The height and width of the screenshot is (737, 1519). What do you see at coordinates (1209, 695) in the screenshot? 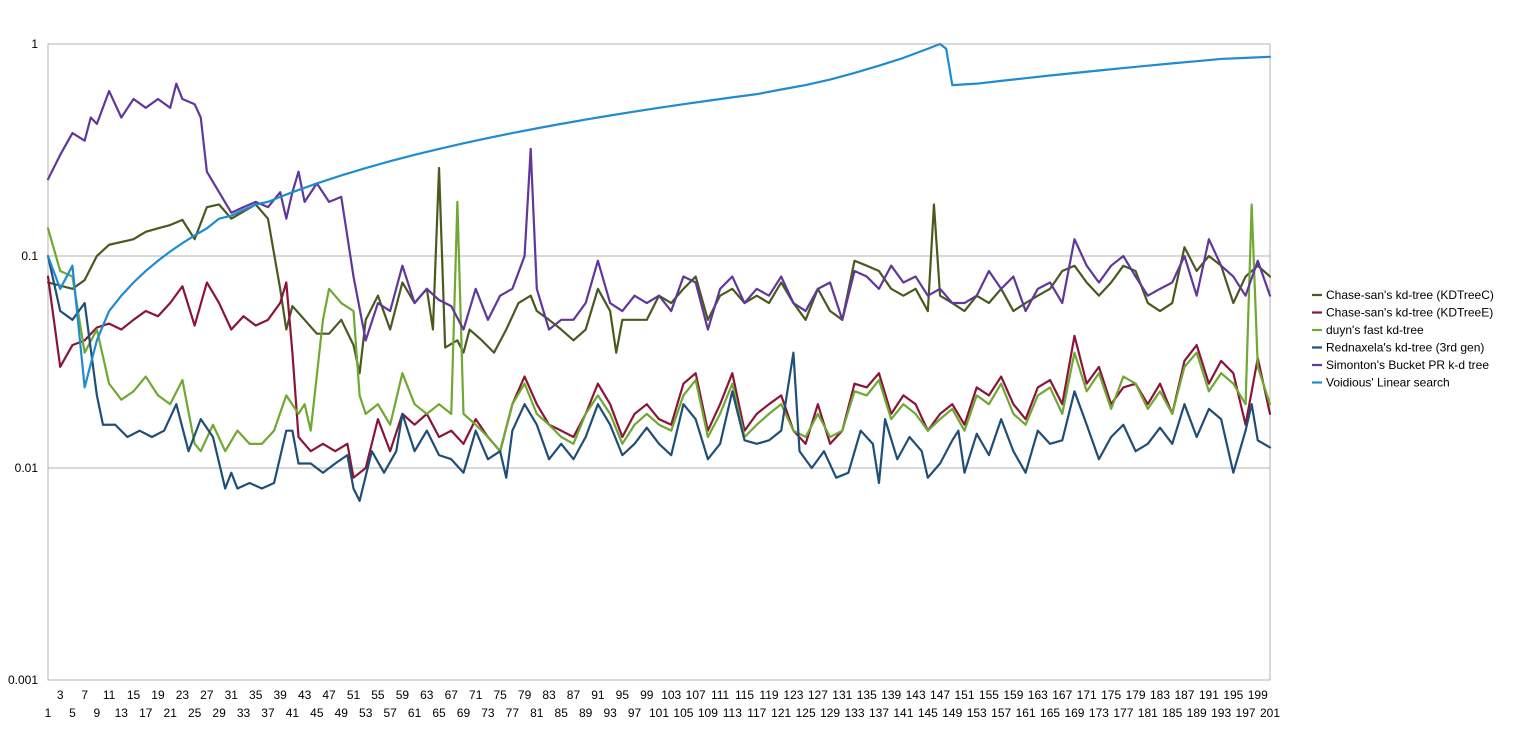
I see `x-tick-label: 191` at bounding box center [1209, 695].